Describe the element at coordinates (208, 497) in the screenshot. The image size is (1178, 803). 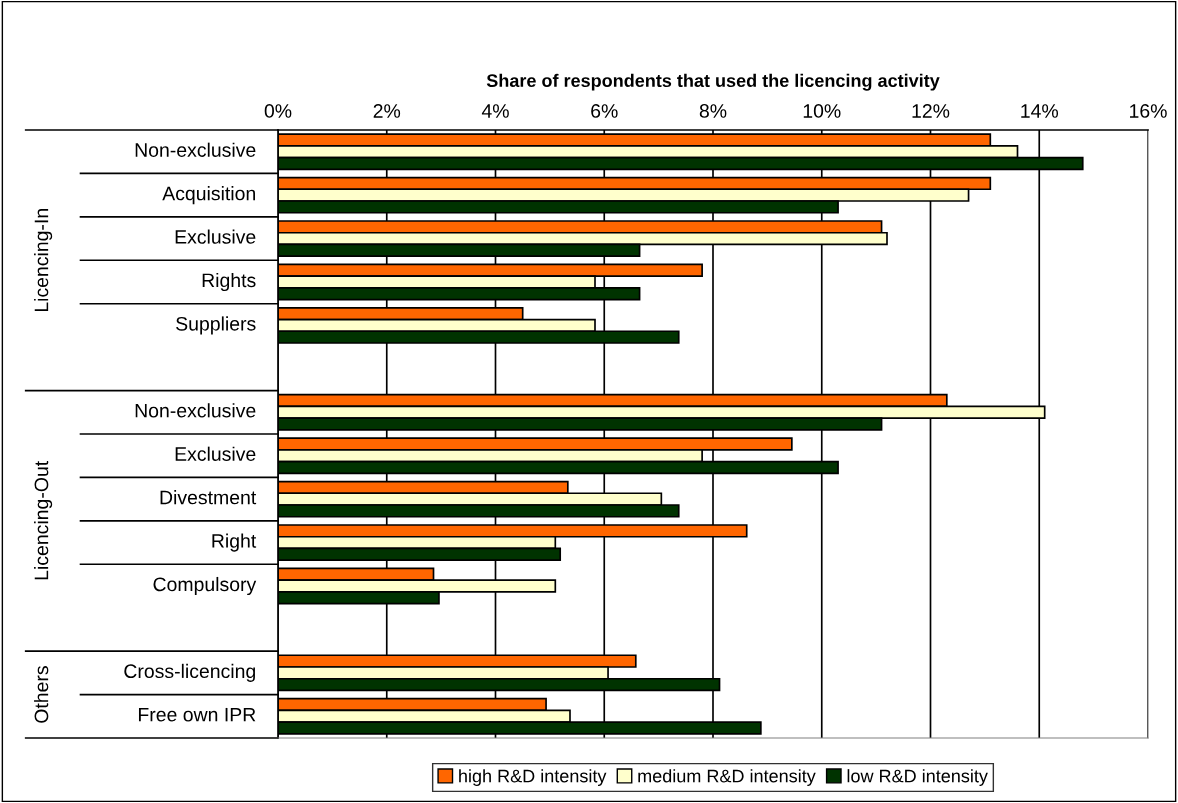
I see `y-tick-label: Divestment` at that location.